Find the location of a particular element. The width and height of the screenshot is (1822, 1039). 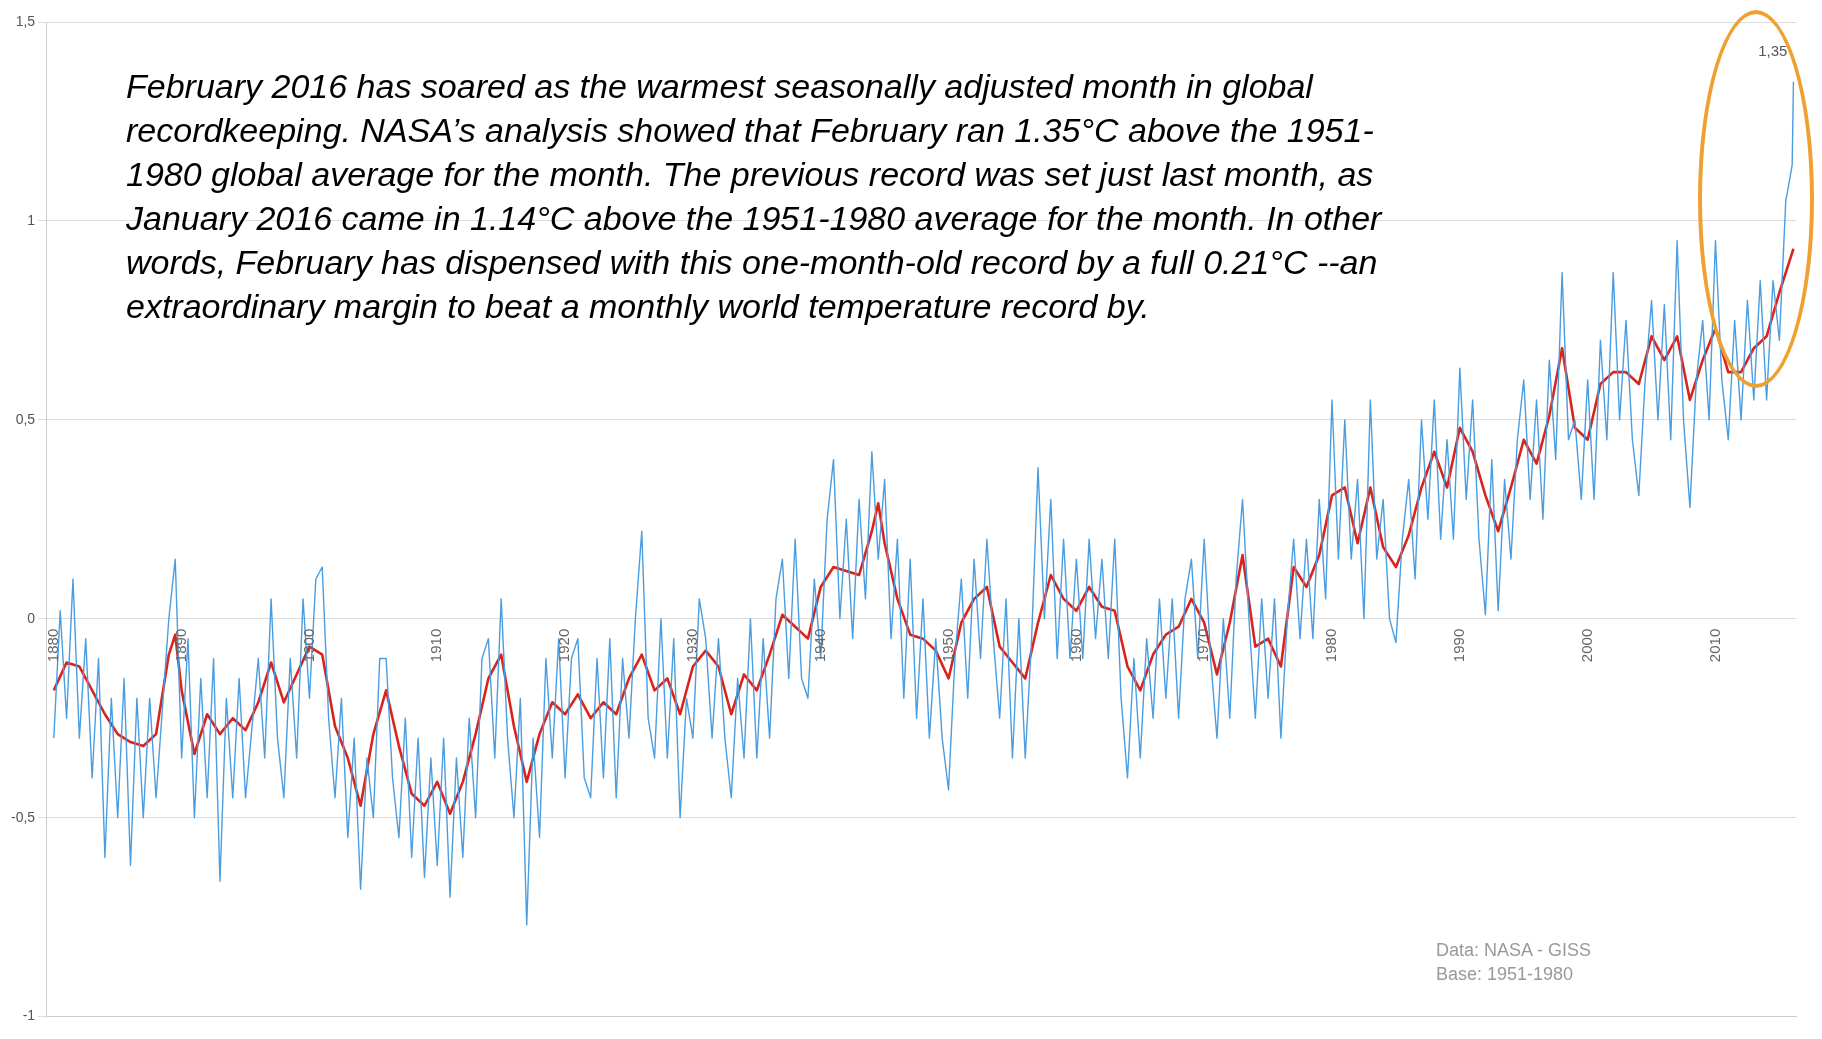

x-tick-label: 1880 is located at coordinates (52, 645).